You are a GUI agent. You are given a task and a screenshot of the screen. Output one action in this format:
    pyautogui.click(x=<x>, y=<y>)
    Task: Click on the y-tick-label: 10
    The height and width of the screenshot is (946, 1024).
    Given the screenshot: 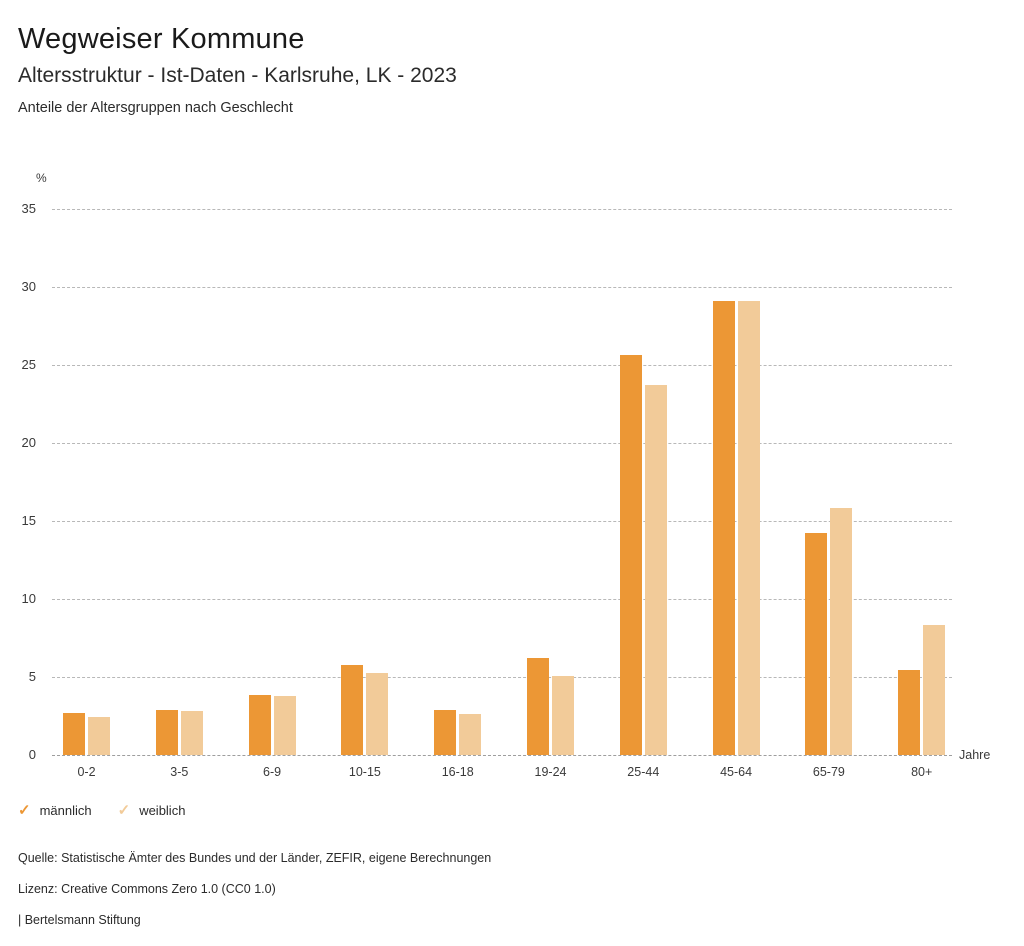 What is the action you would take?
    pyautogui.click(x=28, y=598)
    